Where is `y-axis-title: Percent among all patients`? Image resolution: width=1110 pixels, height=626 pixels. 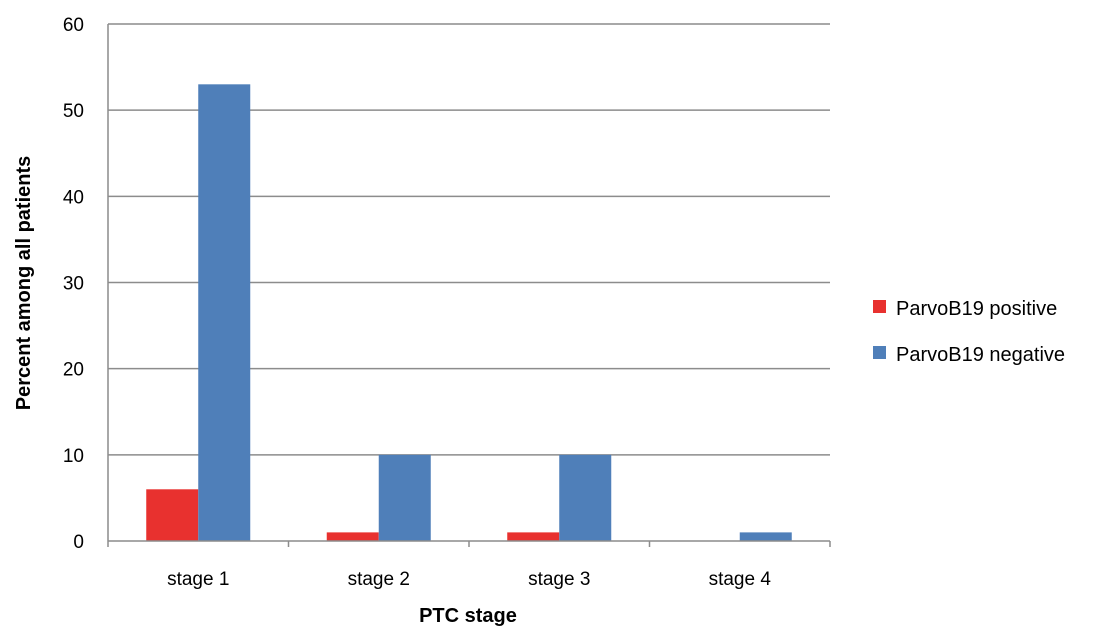
y-axis-title: Percent among all patients is located at coordinates (24, 283).